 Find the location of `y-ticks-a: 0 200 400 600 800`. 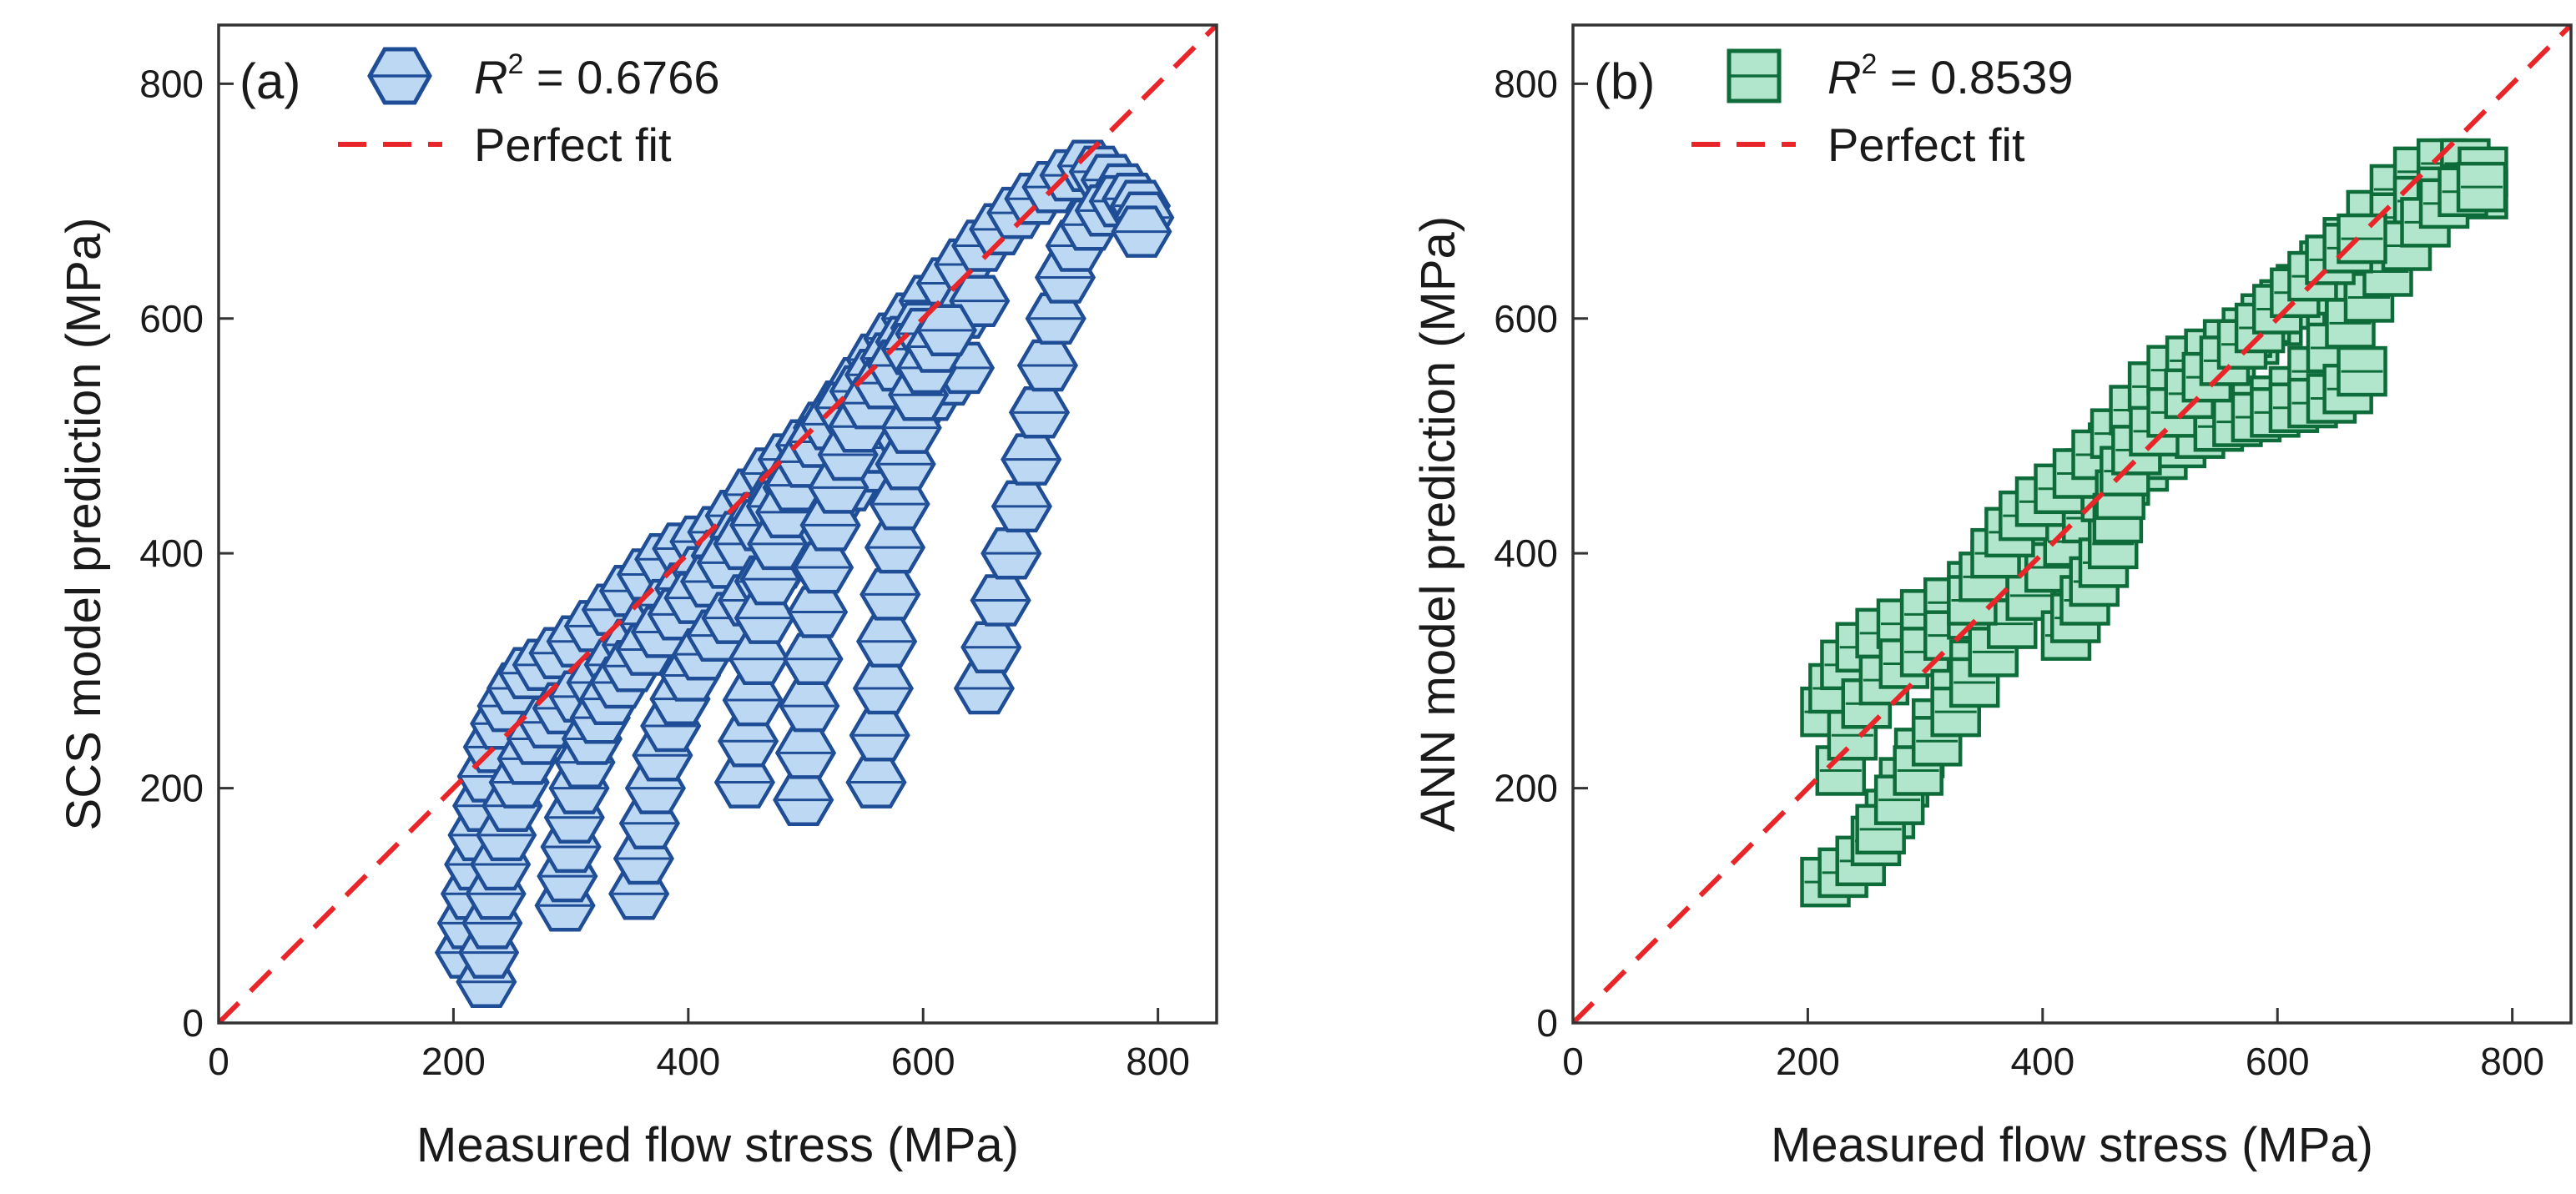

y-ticks-a: 0 200 400 600 800 is located at coordinates (187, 553).